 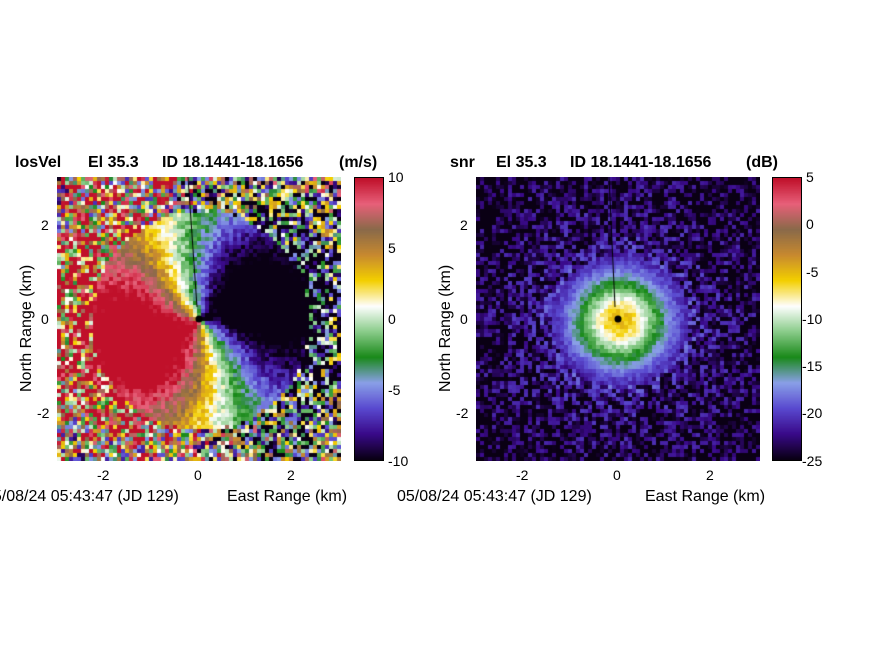 I want to click on losvel-ytick: 0, so click(x=45, y=319).